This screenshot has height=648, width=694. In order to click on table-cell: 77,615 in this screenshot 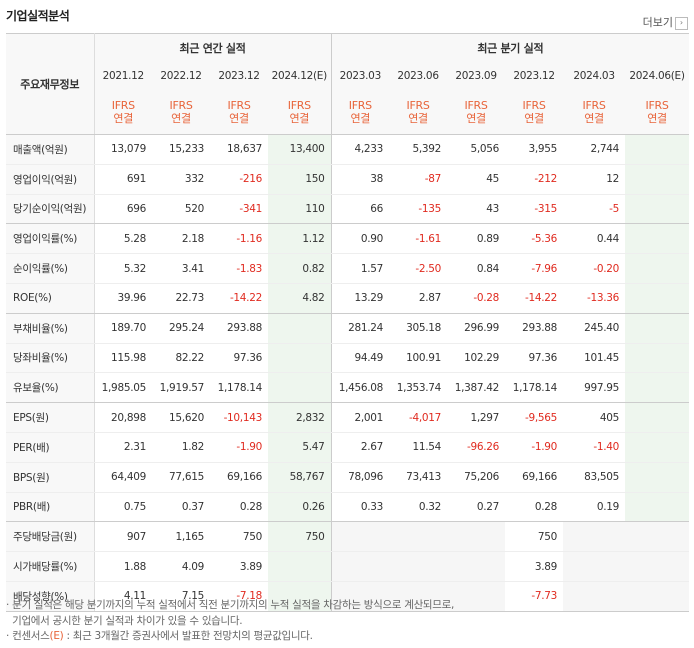, I will do `click(181, 477)`.